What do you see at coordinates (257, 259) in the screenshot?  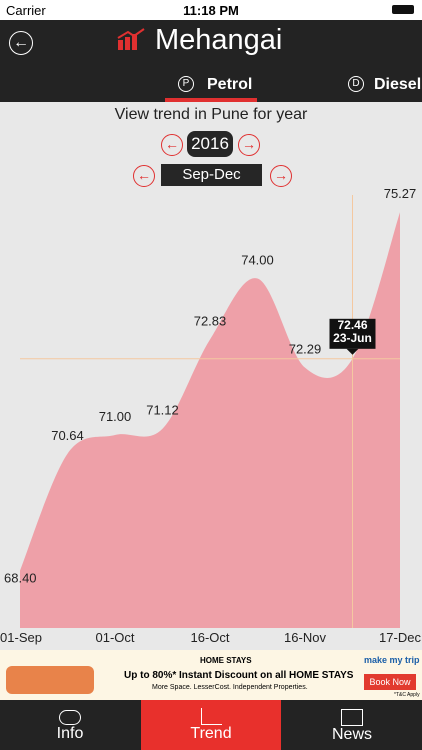 I see `value-label: 74.00` at bounding box center [257, 259].